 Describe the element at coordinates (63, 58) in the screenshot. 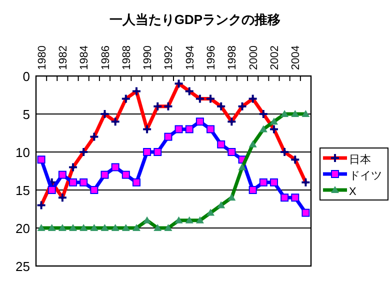

I see `x-tick-label: 1982` at that location.